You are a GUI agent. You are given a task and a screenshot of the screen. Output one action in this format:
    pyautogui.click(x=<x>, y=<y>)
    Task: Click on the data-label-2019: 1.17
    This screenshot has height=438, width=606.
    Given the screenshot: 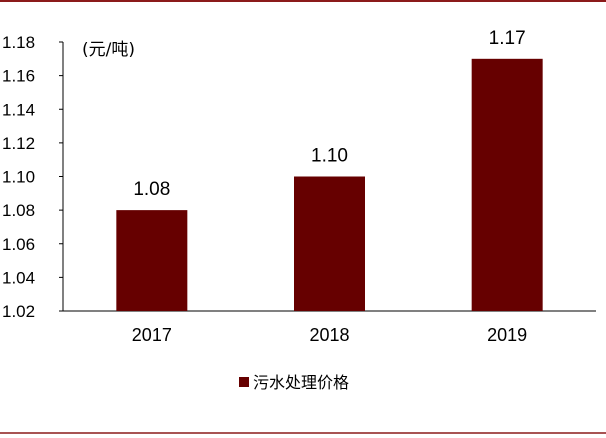 What is the action you would take?
    pyautogui.click(x=507, y=38)
    